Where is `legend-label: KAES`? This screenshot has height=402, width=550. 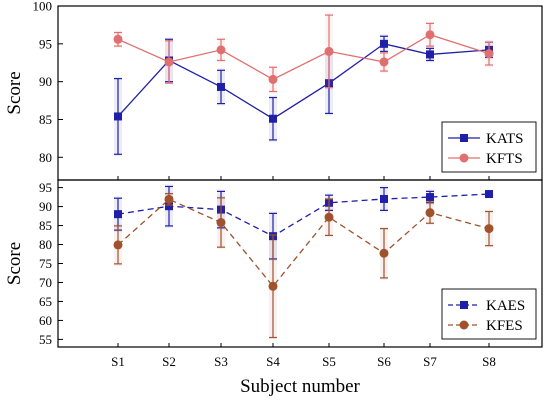
legend-label: KAES is located at coordinates (505, 306).